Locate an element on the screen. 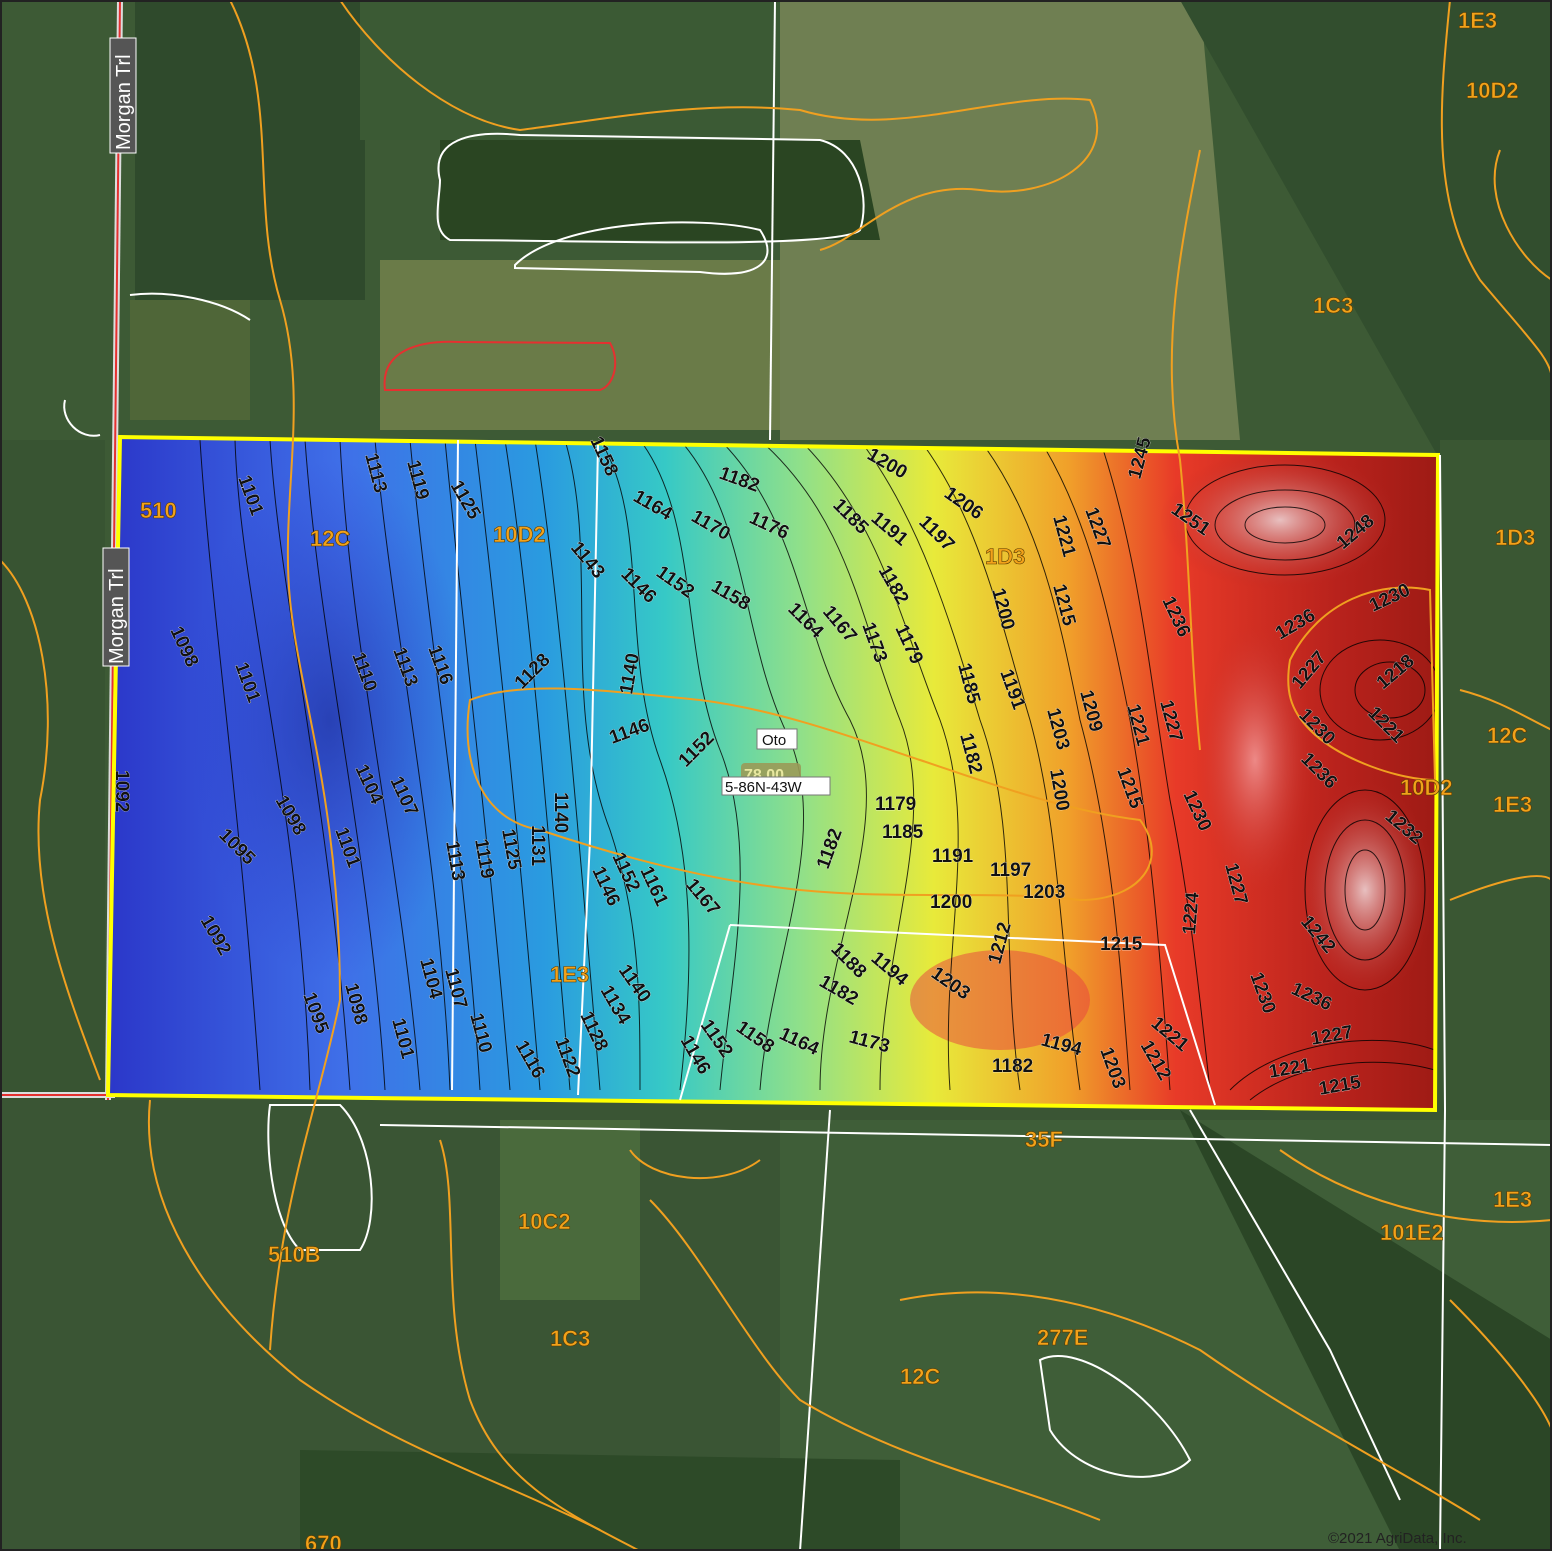  contour-label: 1179 is located at coordinates (895, 804).